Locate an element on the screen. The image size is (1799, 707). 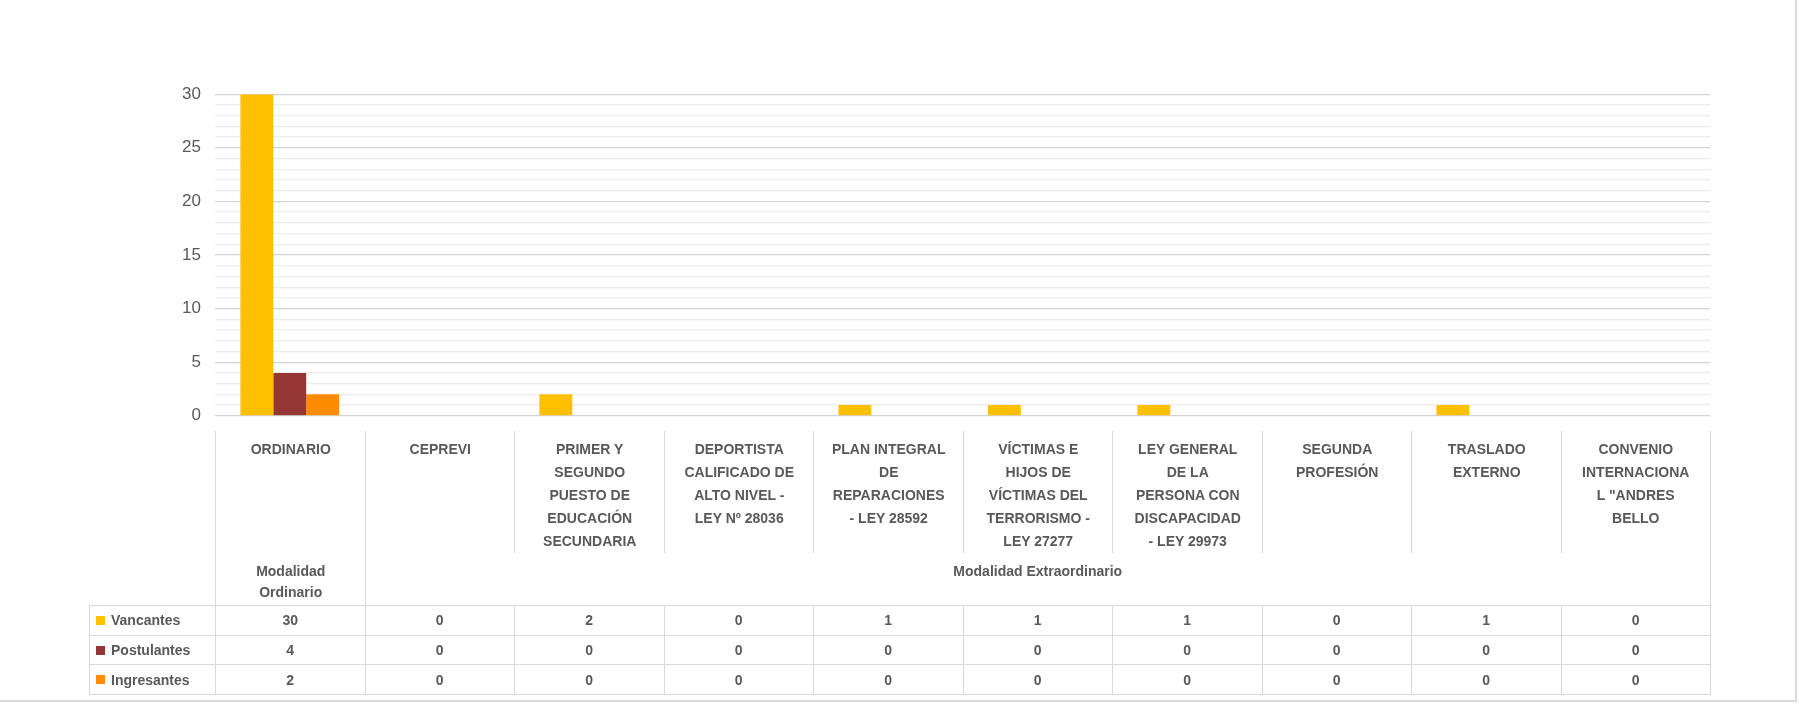
y-tick-label: 20 is located at coordinates (191, 201).